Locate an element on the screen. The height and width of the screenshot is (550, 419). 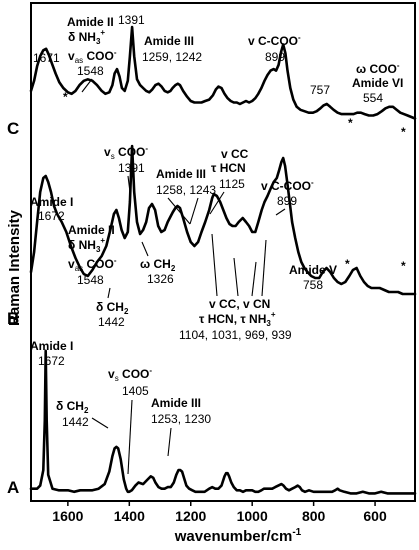
leader-b-vcc is located at coordinates (217, 203).